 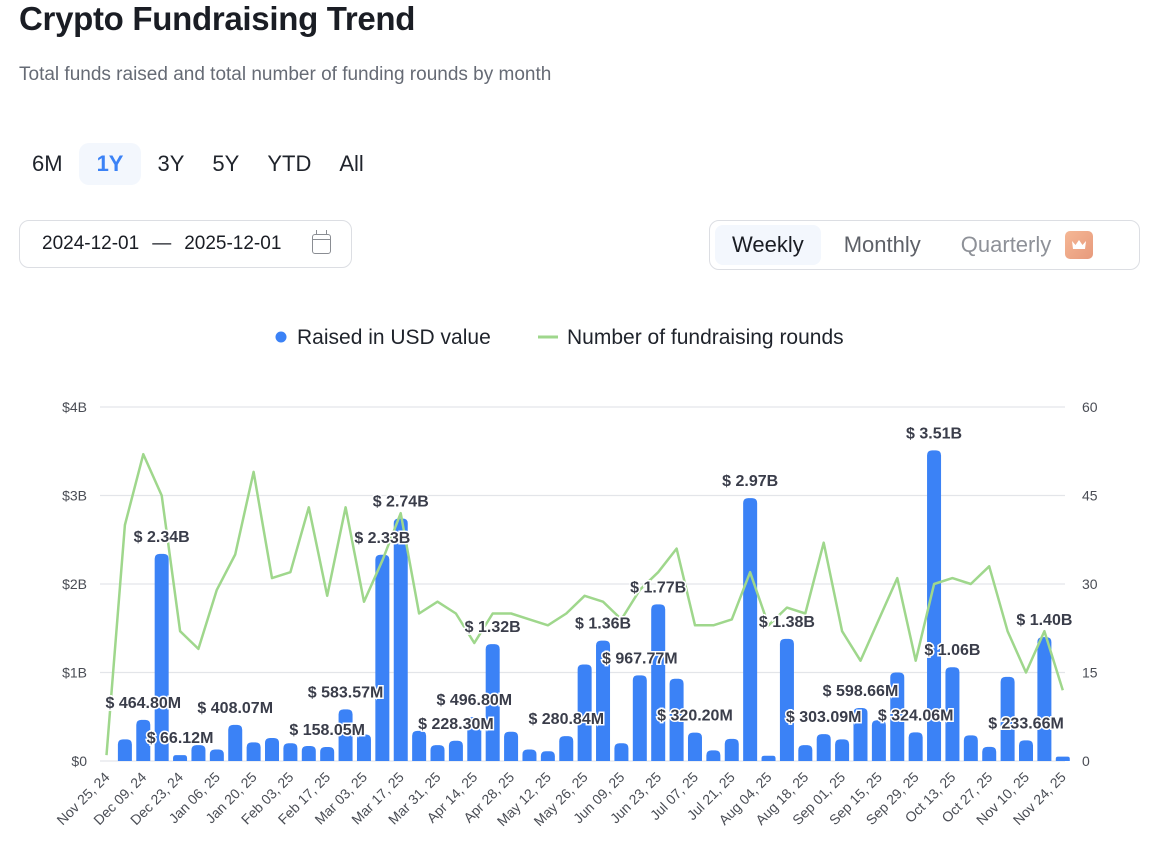 I want to click on y-left-tick-label: $4B, so click(x=74, y=407).